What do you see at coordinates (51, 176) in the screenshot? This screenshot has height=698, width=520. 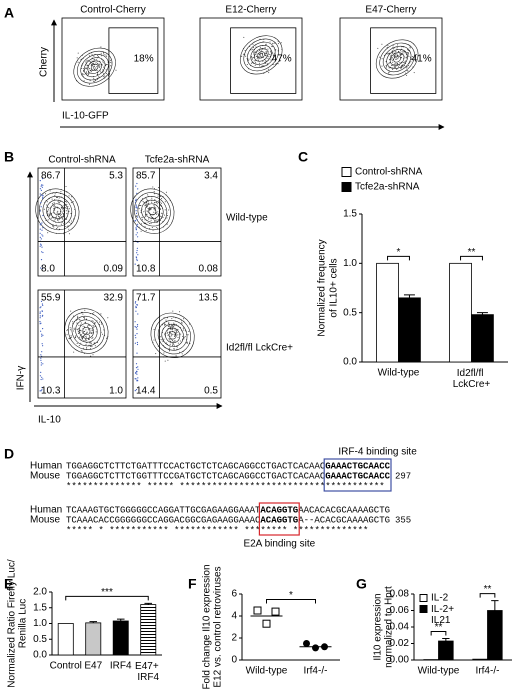 I see `quadrant-value: 86.7` at bounding box center [51, 176].